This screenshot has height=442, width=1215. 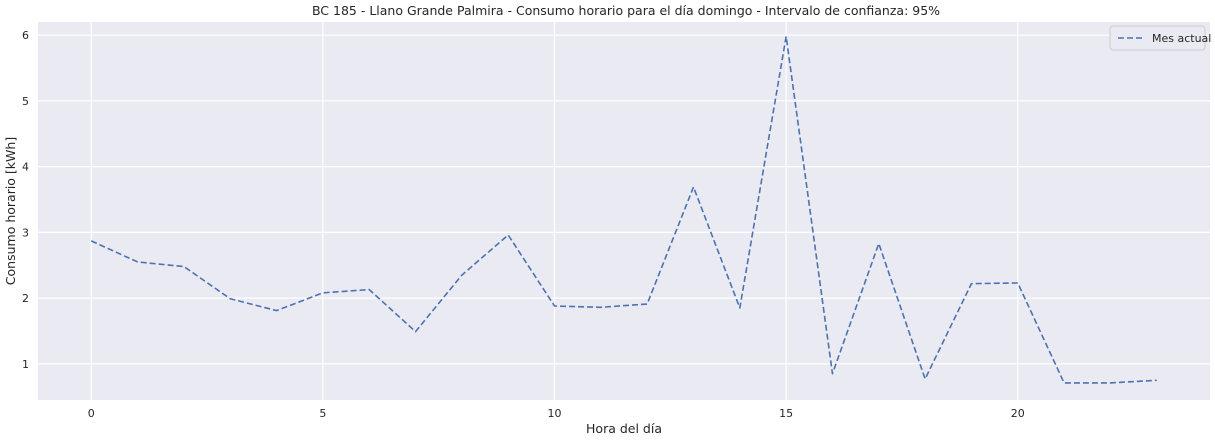 I want to click on x-tick-label: 5, so click(x=322, y=413).